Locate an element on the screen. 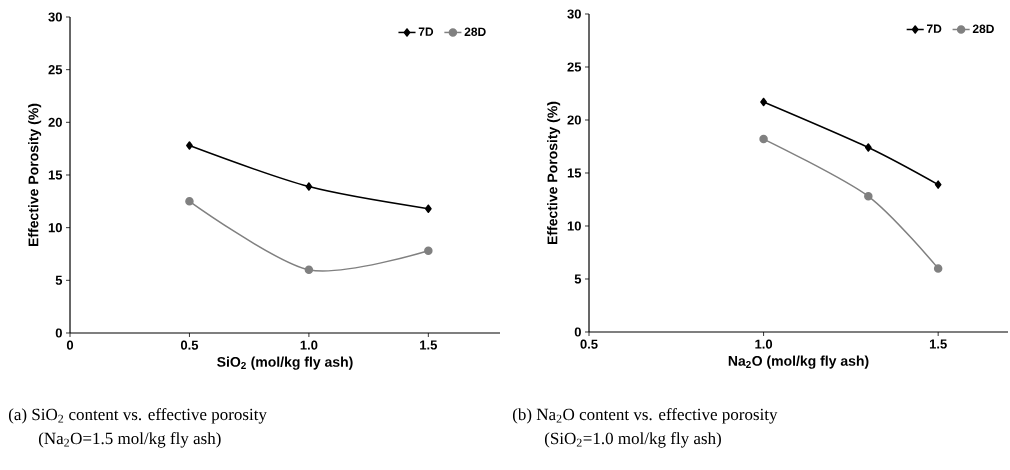 This screenshot has width=1010, height=470. text: (b) Na$_{2}$O content vs. effective porosity is located at coordinates (645, 416).